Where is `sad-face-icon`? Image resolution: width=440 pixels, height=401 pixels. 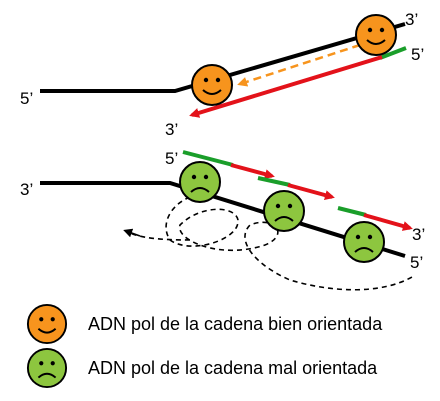
sad-face-icon is located at coordinates (47, 368).